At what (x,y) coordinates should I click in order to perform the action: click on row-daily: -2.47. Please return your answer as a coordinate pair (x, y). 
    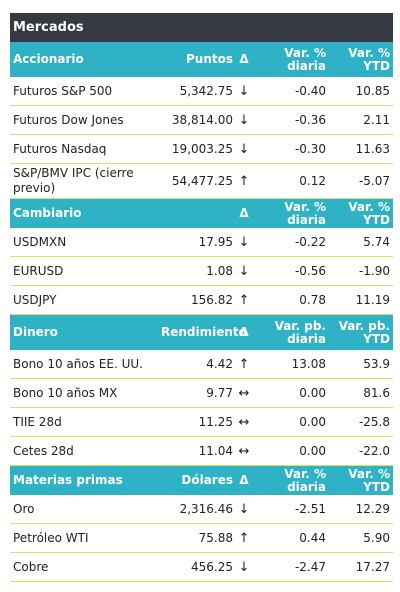
    Looking at the image, I should click on (290, 567).